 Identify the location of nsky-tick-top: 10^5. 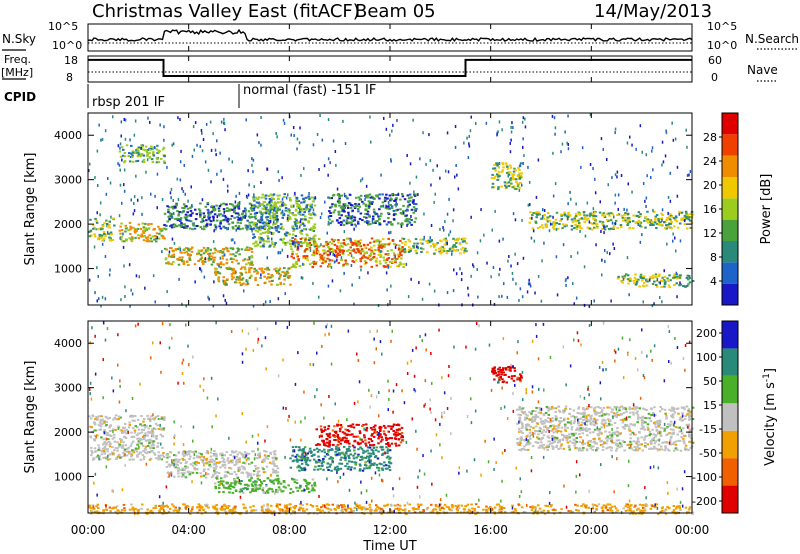
(63, 26).